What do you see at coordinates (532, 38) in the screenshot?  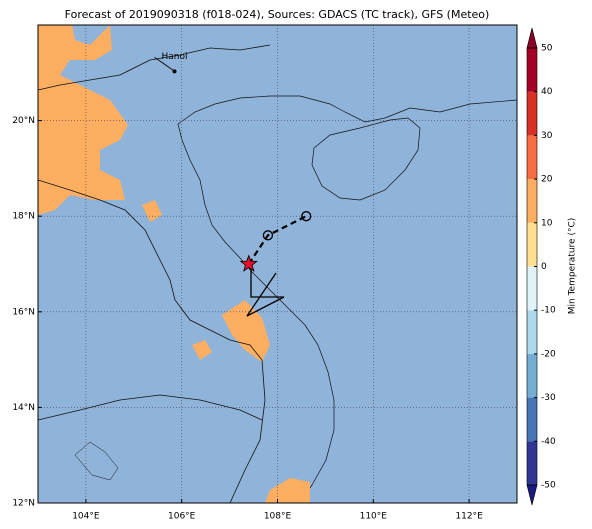 I see `colorbar-over` at bounding box center [532, 38].